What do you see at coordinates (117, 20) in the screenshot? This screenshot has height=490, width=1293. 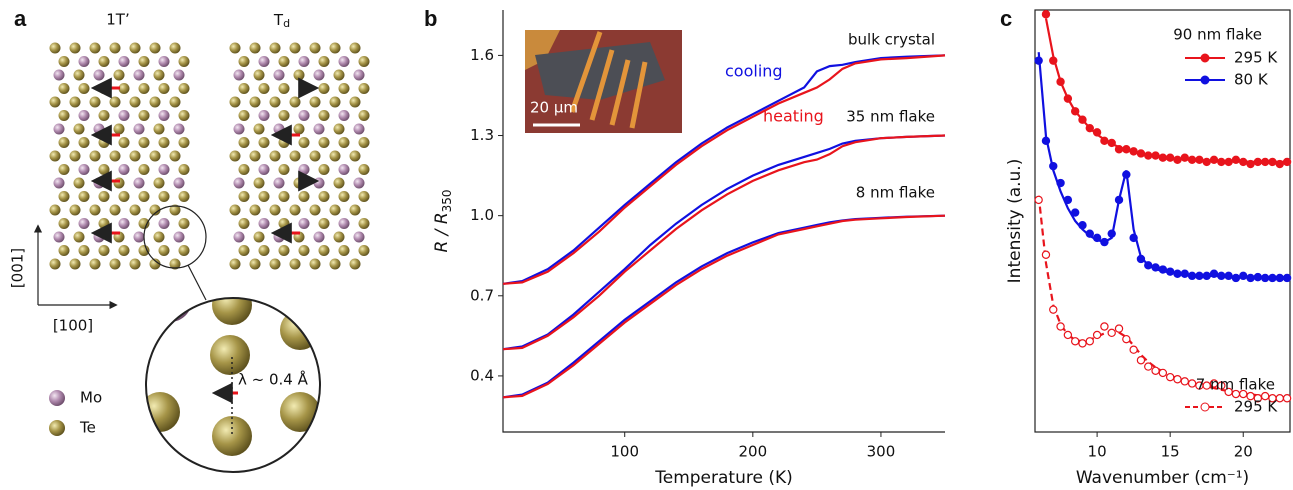 I see `phase-label: 1T’` at bounding box center [117, 20].